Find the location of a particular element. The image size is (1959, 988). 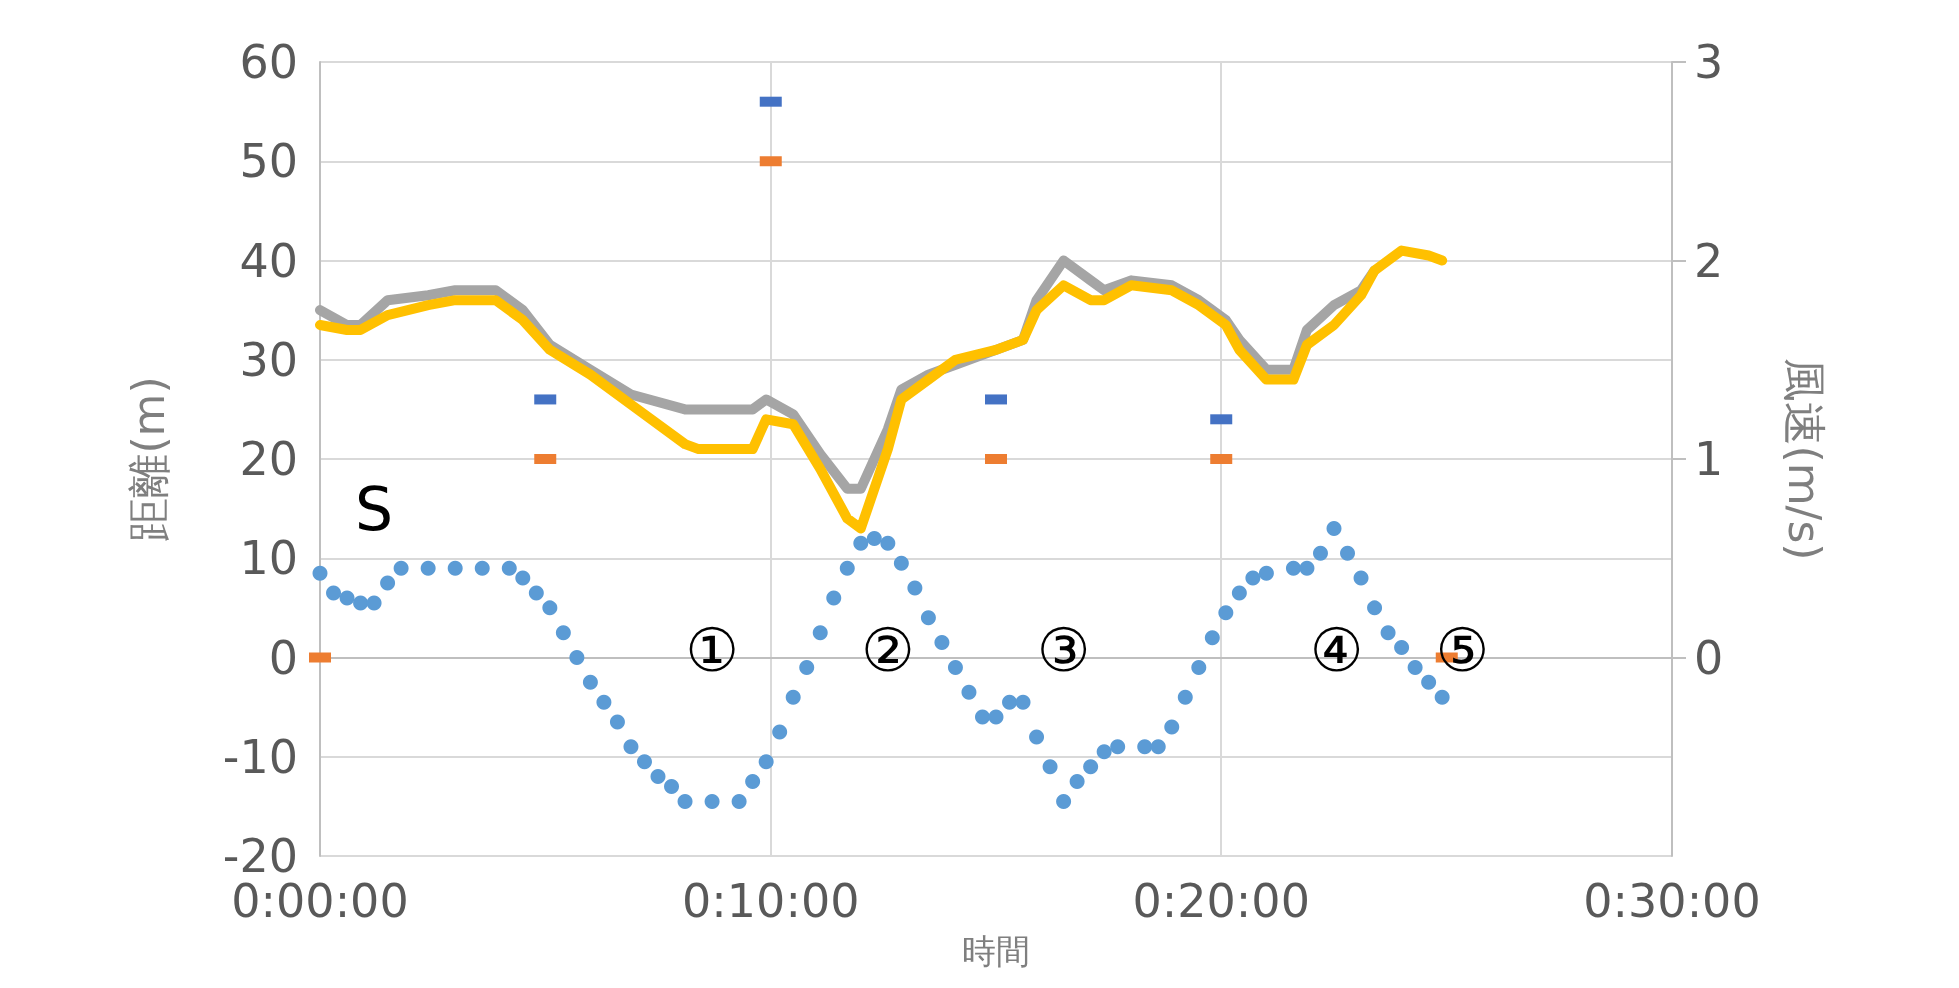

annotation: ① is located at coordinates (712, 649).